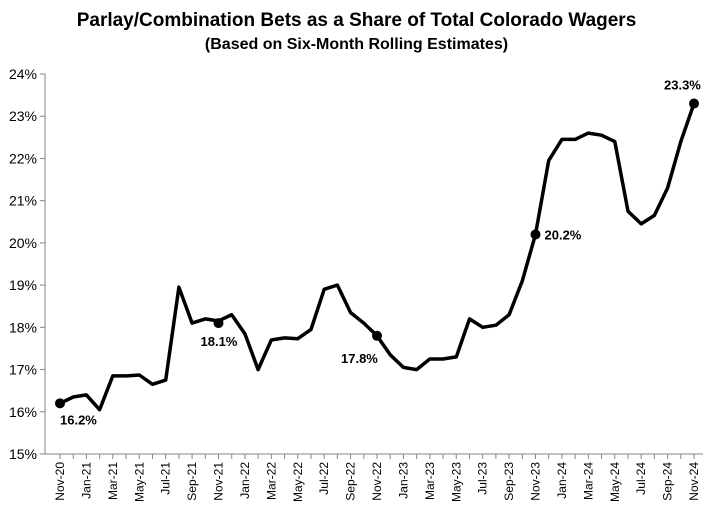 The image size is (713, 518). I want to click on x-tick-label: May-22, so click(298, 482).